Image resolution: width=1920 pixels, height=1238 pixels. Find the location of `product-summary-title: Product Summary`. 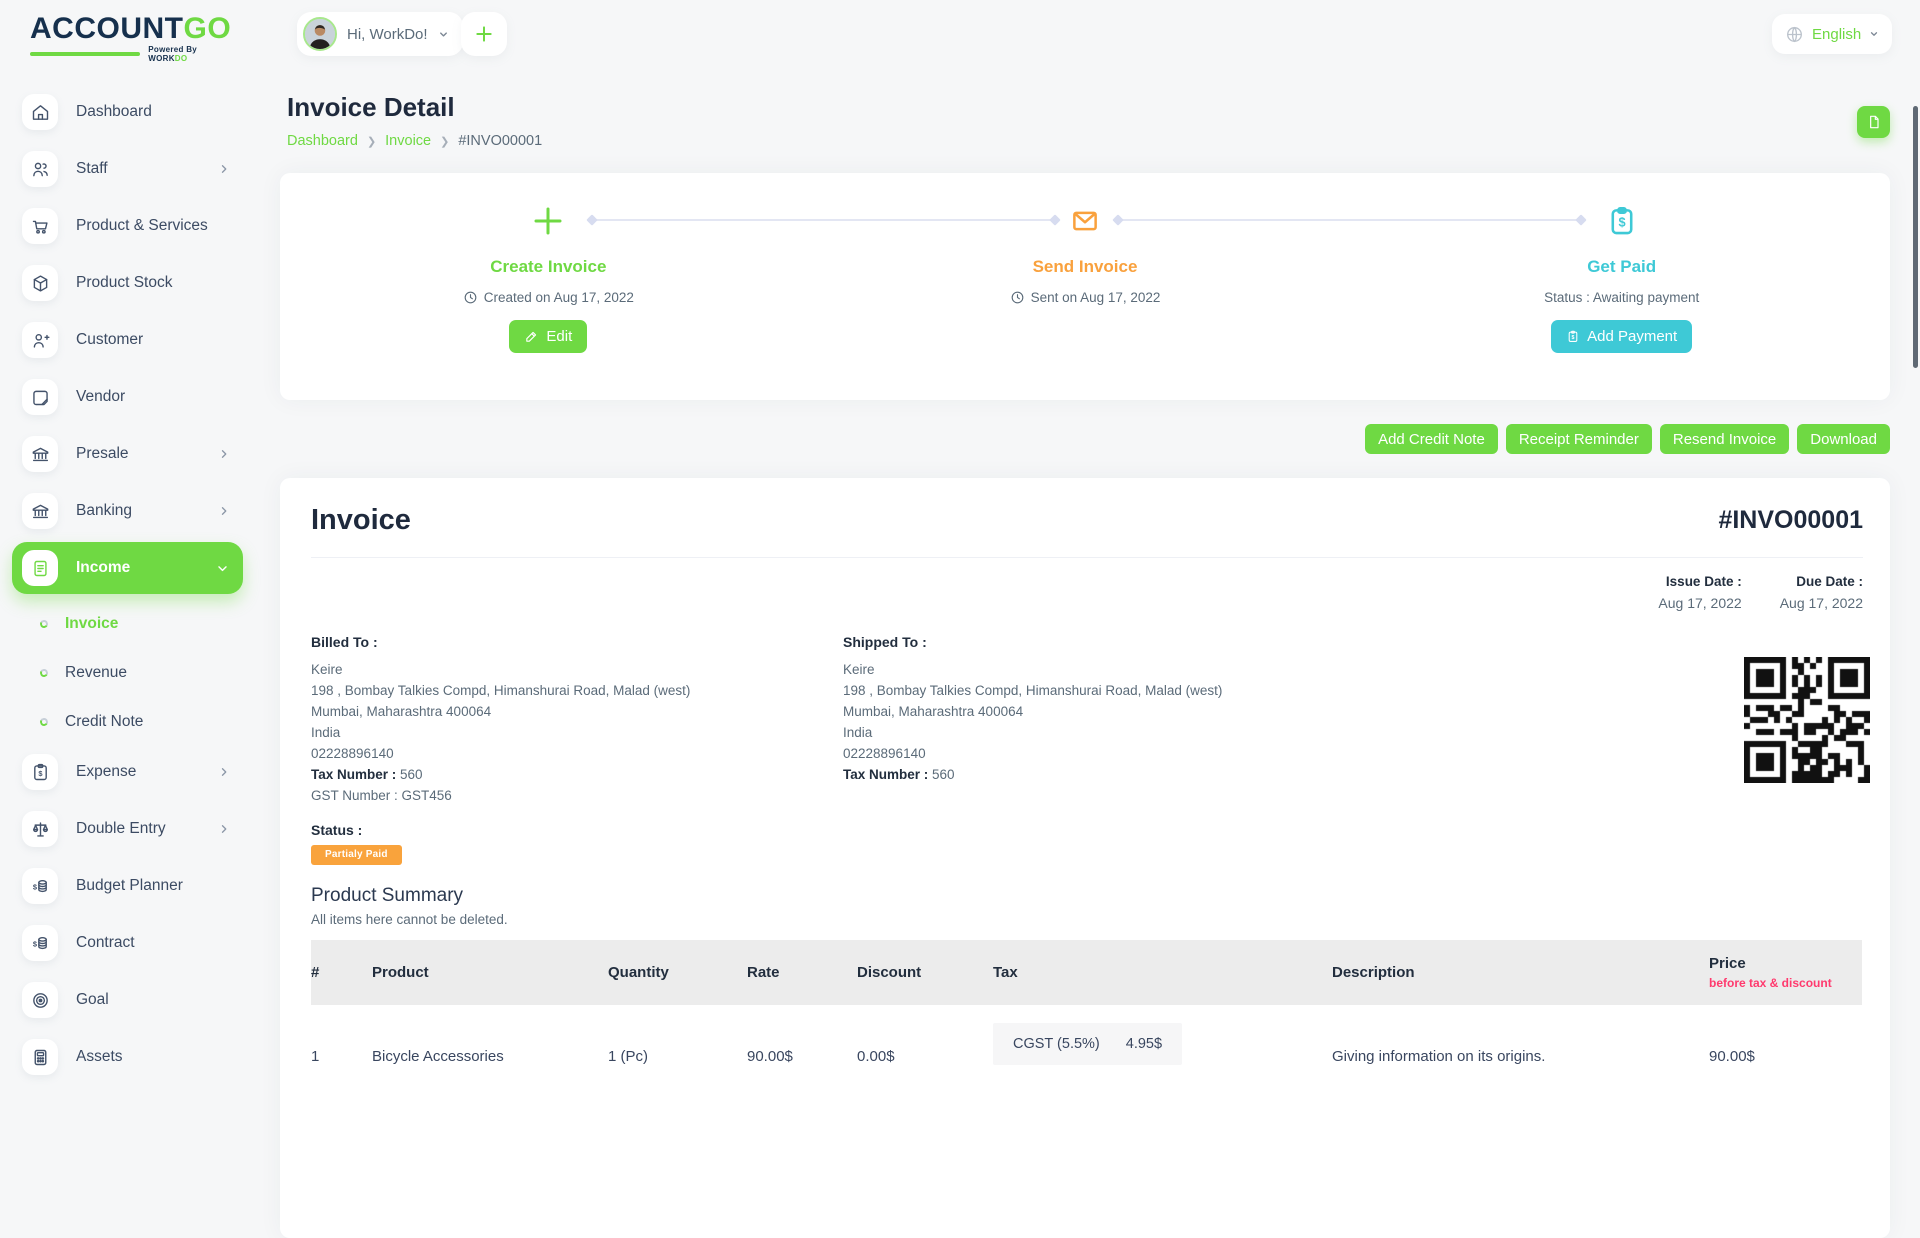

product-summary-title: Product Summary is located at coordinates (1087, 896).